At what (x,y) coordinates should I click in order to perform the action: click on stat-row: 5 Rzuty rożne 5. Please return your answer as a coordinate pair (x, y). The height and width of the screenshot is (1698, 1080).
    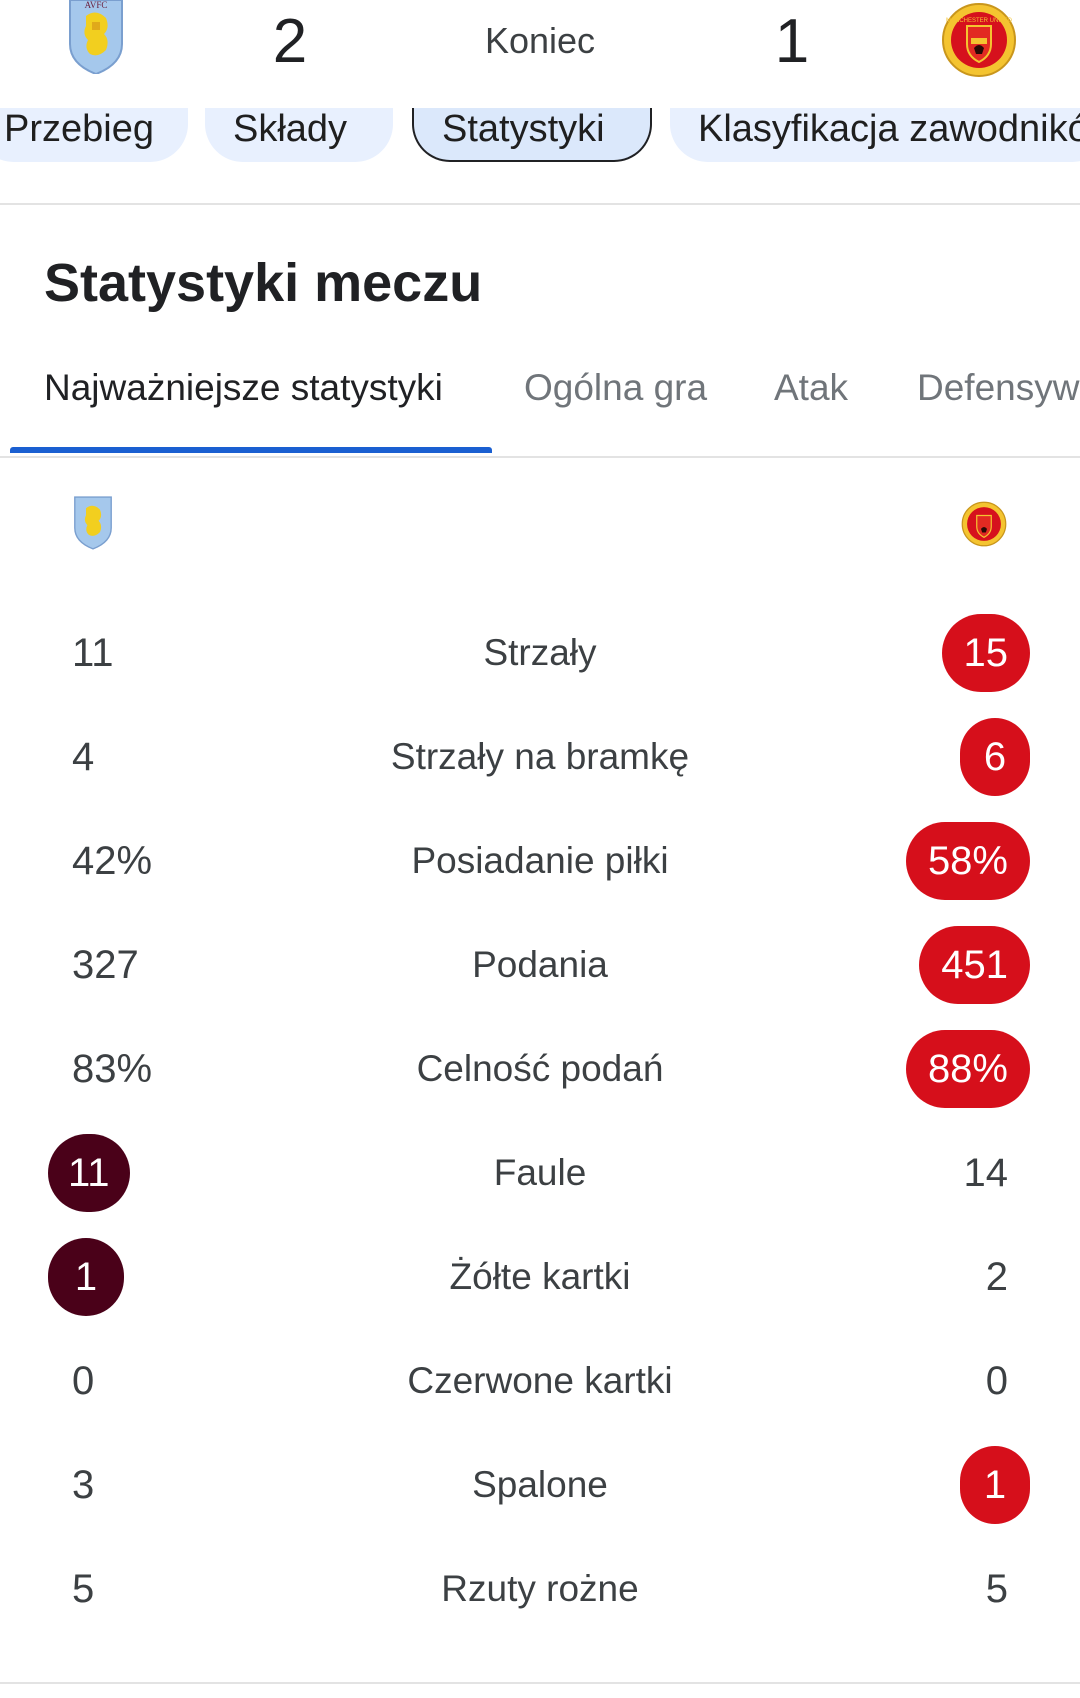
    Looking at the image, I should click on (540, 1586).